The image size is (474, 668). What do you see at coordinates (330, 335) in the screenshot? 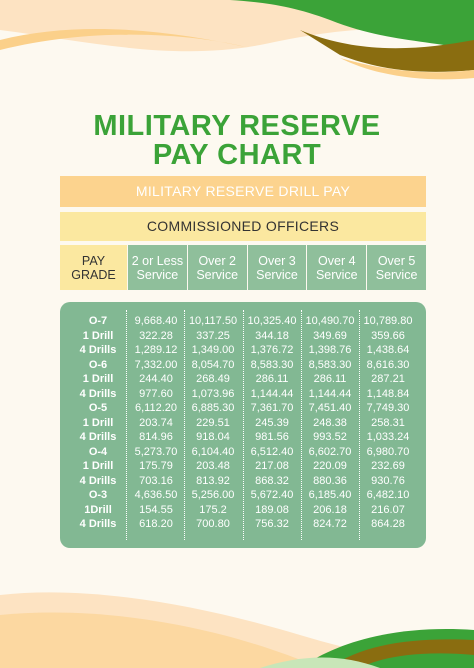
I see `cell: 349.69` at bounding box center [330, 335].